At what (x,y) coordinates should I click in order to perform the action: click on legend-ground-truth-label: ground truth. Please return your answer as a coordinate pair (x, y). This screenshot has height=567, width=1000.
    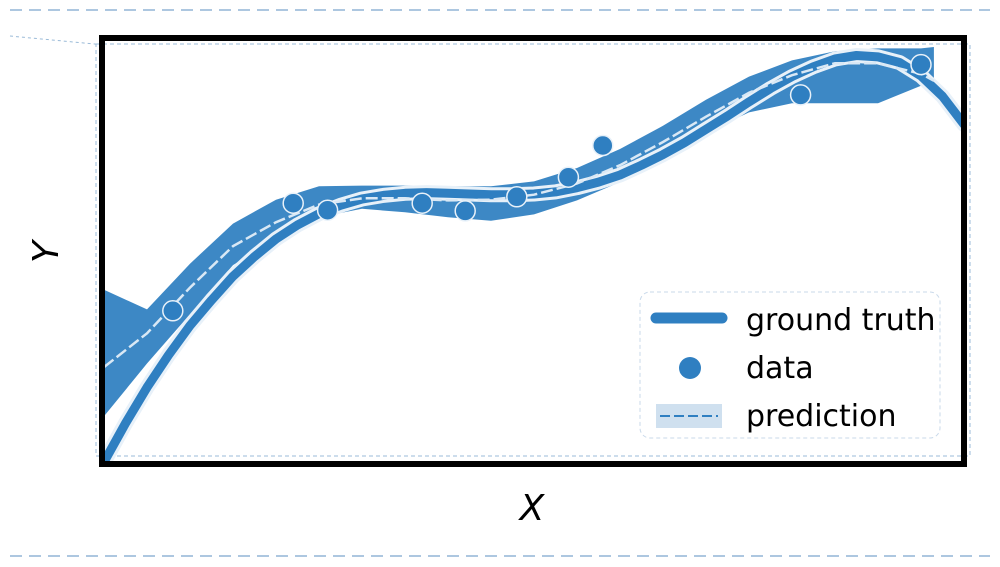
    Looking at the image, I should click on (841, 320).